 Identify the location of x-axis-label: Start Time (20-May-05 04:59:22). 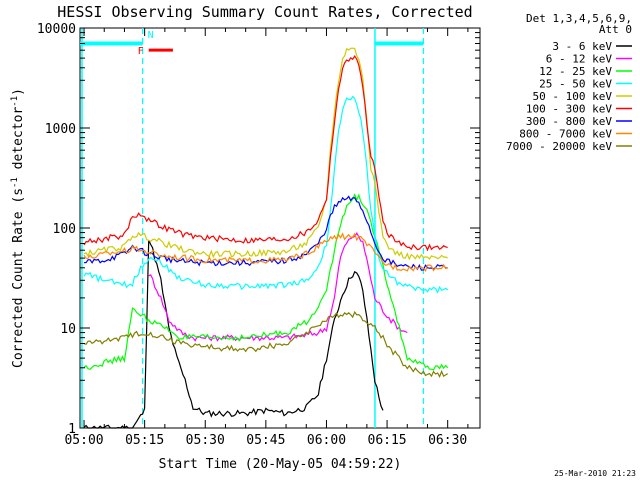
(280, 464).